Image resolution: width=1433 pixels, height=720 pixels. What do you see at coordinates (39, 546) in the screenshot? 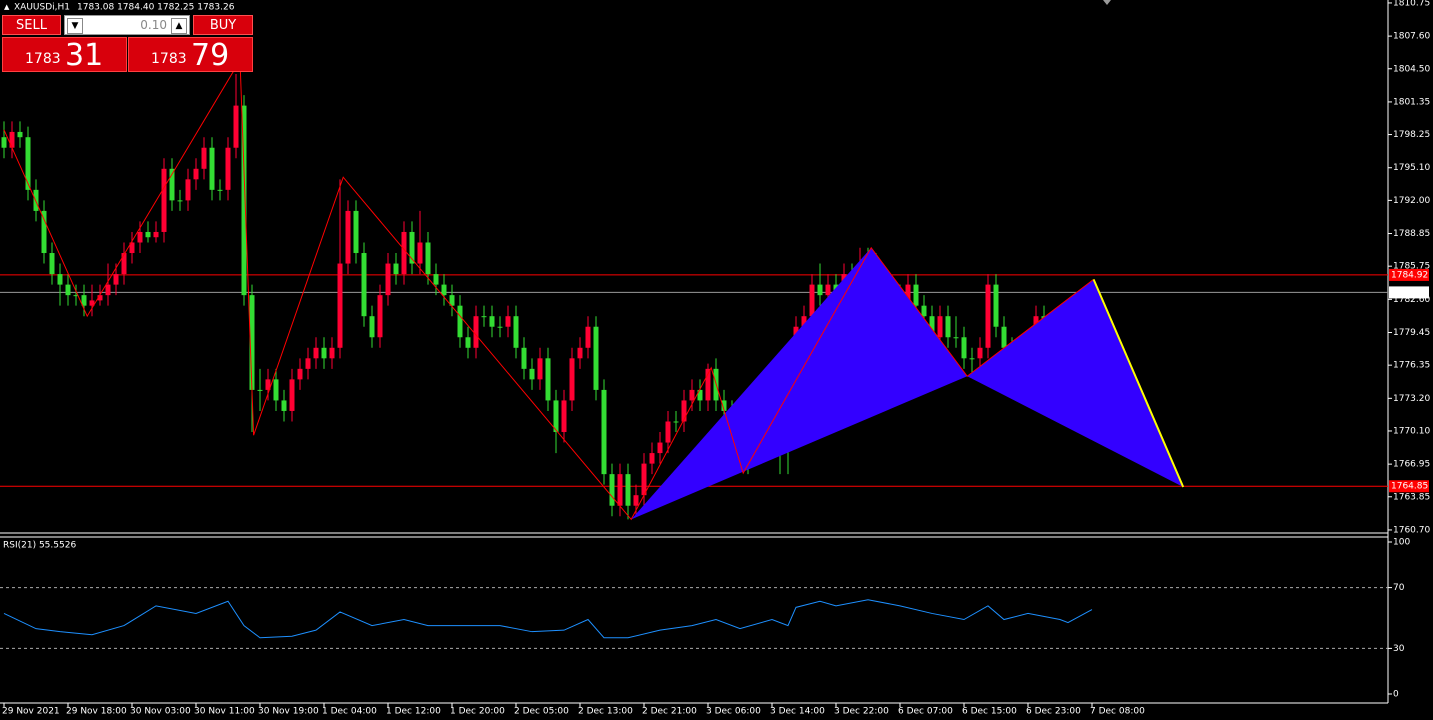
I see `rsi-title: RSI(21) 55.5526` at bounding box center [39, 546].